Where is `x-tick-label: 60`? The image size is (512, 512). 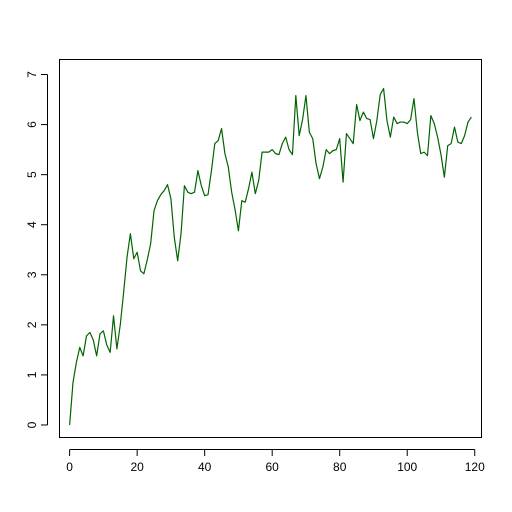 x-tick-label: 60 is located at coordinates (273, 467).